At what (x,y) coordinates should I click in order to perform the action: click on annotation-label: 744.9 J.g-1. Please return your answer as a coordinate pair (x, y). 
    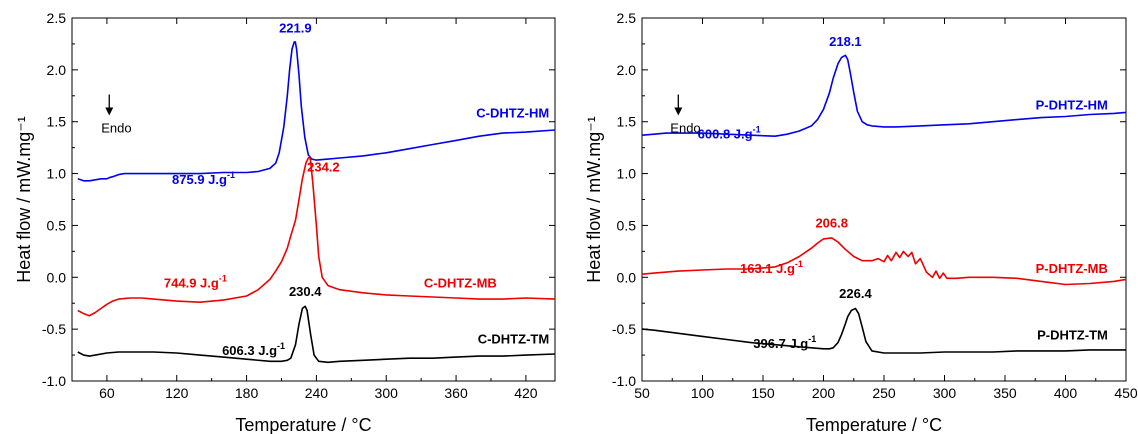
    Looking at the image, I should click on (195, 282).